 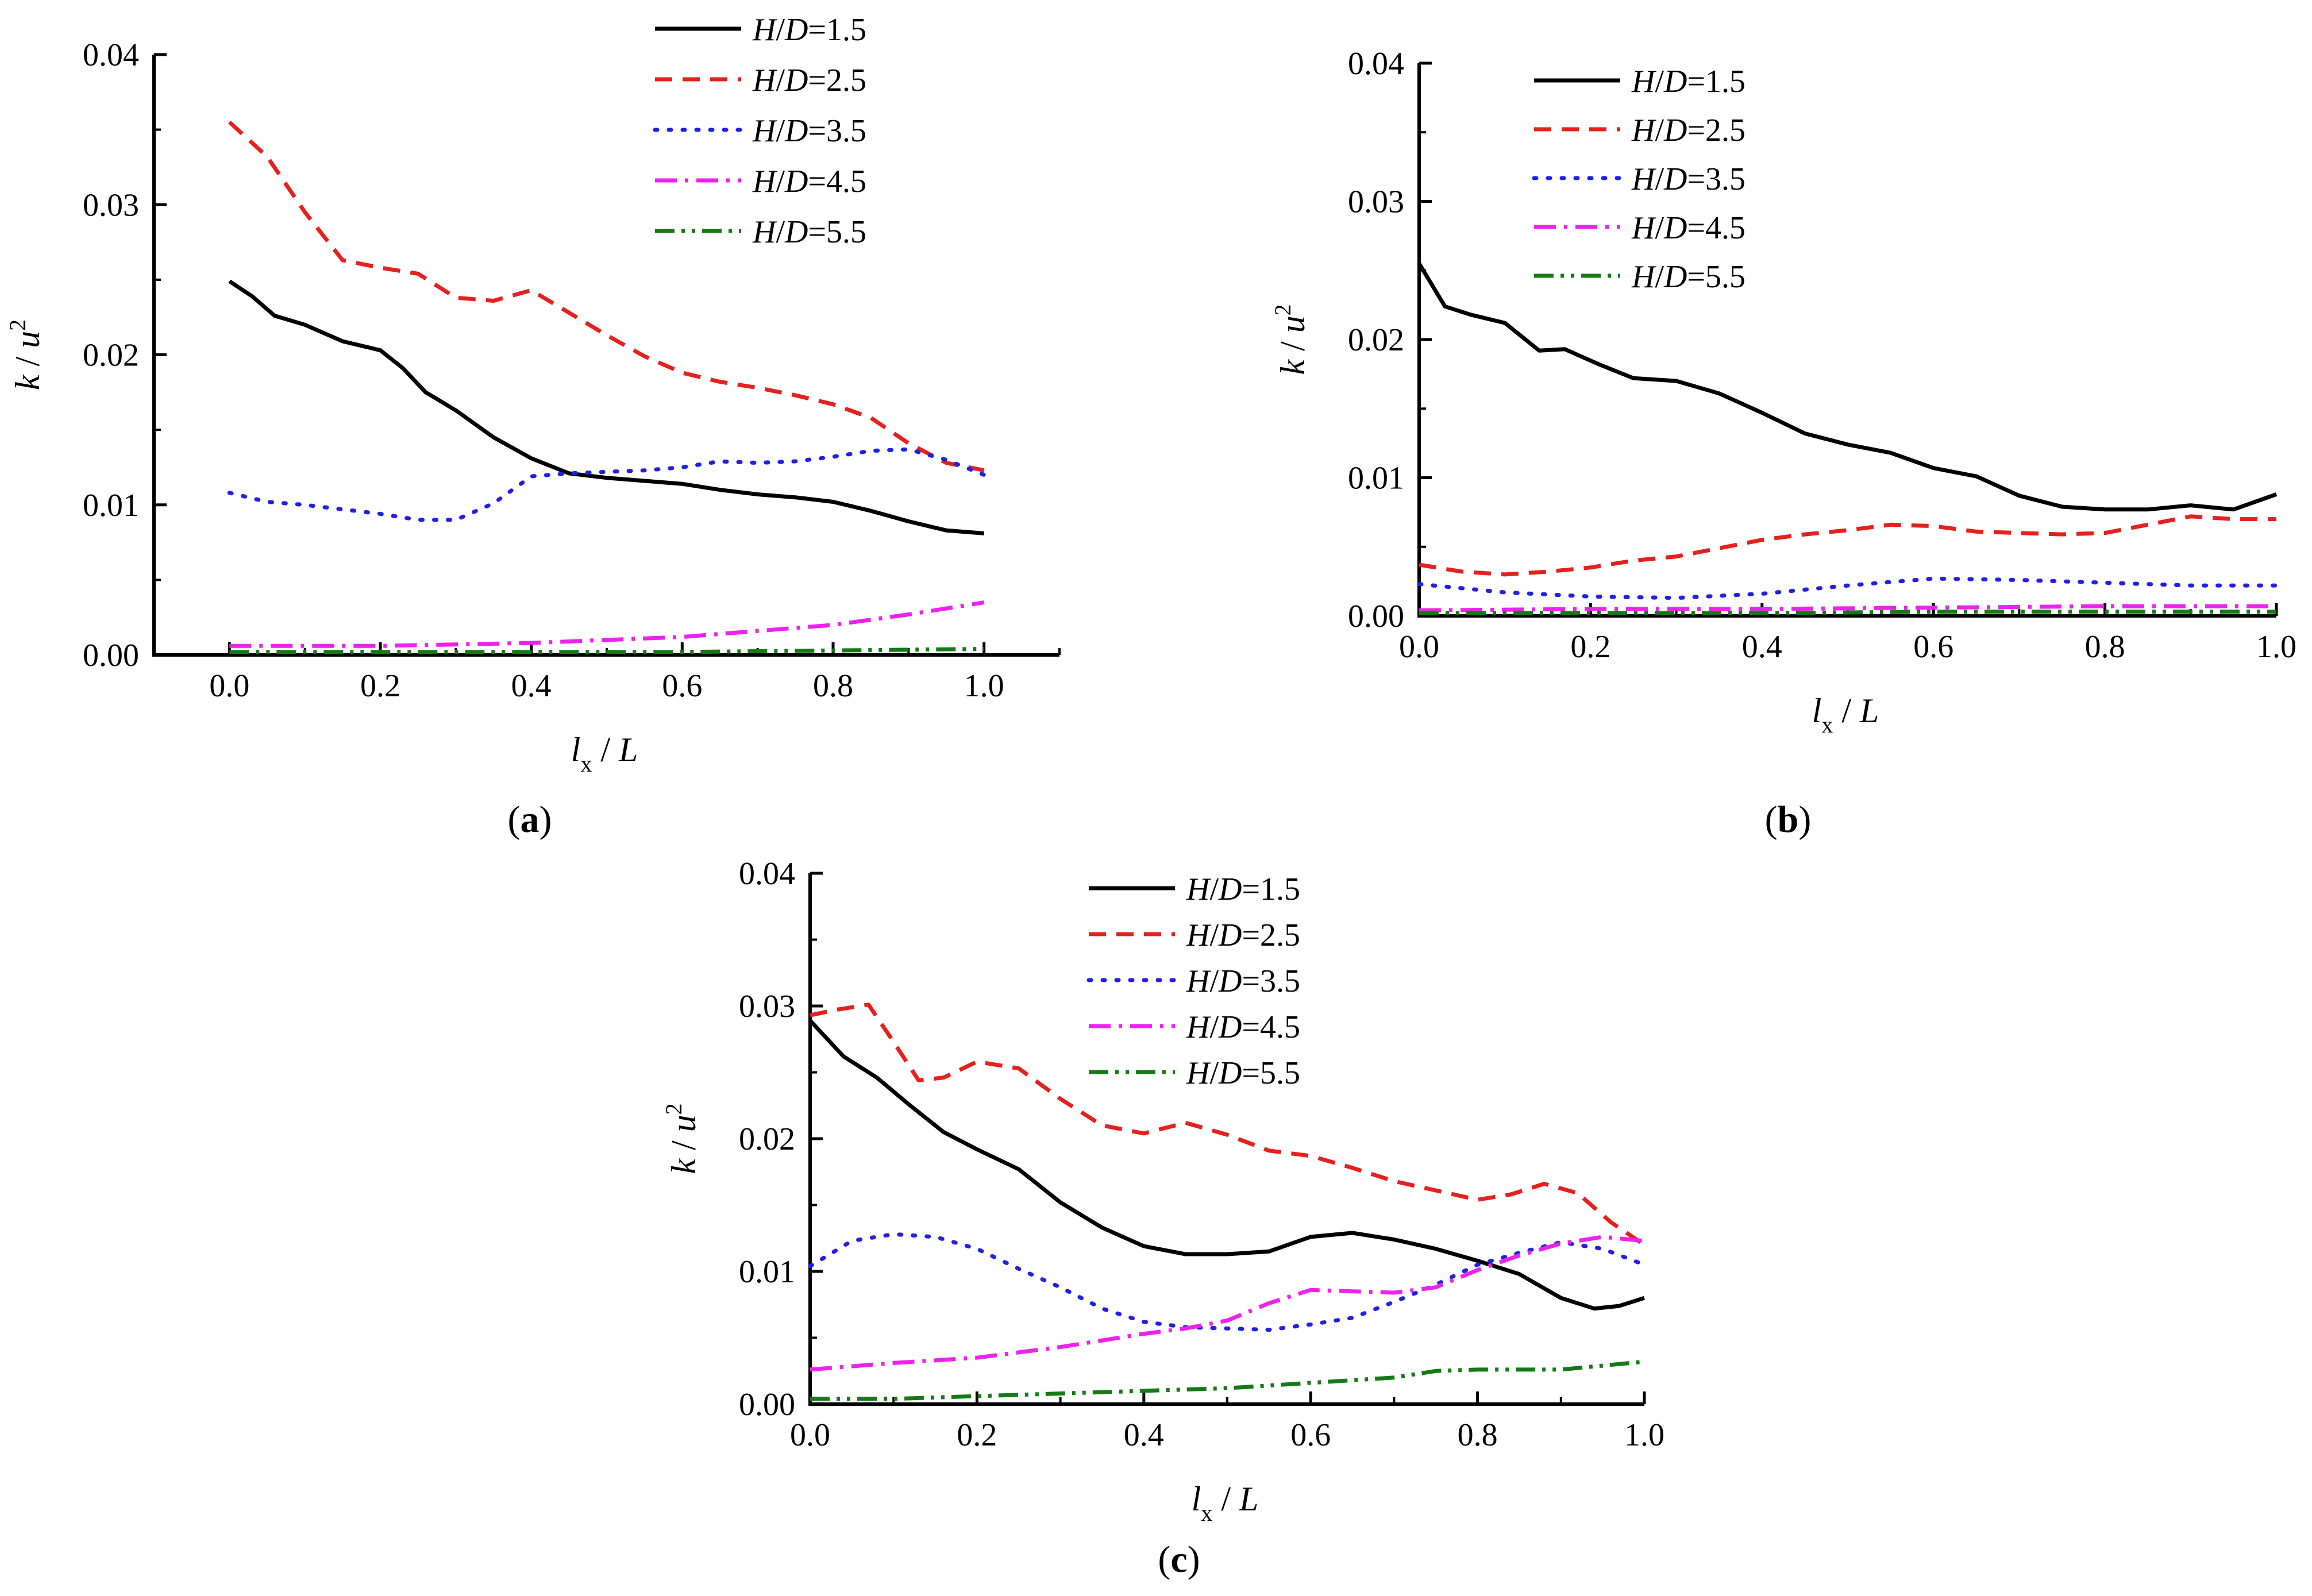 I want to click on panel-label: (a), so click(x=530, y=820).